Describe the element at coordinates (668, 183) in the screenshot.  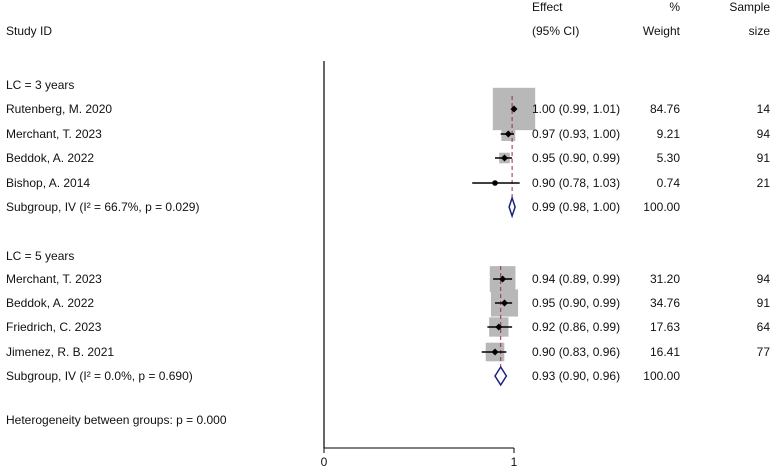
I see `weight-text: 0.74` at that location.